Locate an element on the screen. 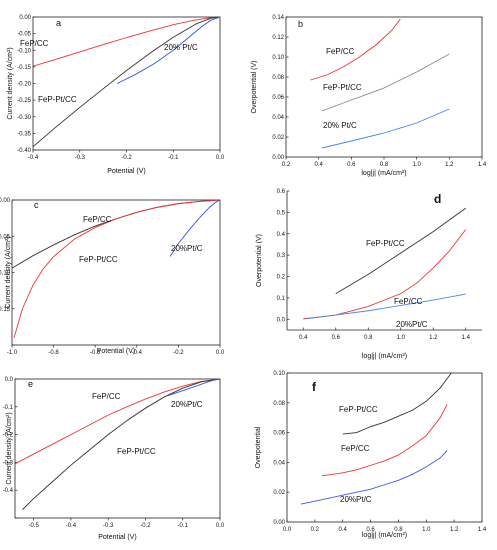 This screenshot has height=550, width=497. panel-letter: e is located at coordinates (30, 384).